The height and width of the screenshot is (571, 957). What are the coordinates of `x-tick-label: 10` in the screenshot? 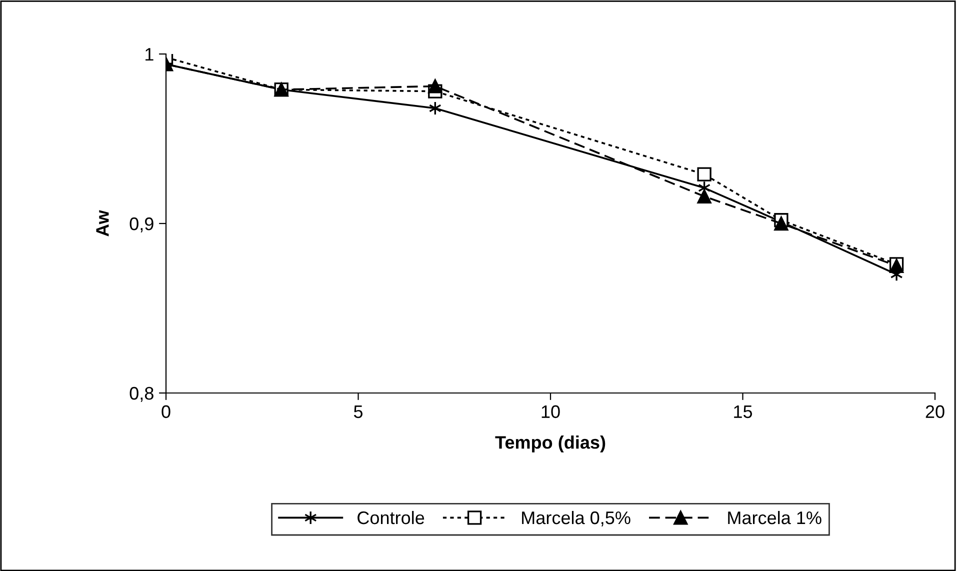 It's located at (551, 411).